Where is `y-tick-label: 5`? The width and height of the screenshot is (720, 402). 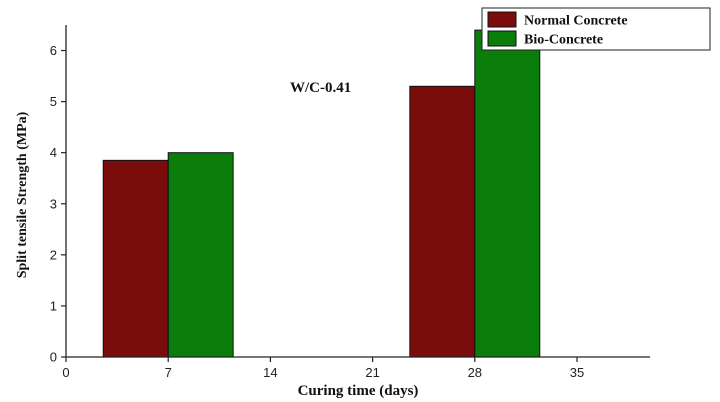 y-tick-label: 5 is located at coordinates (53, 101).